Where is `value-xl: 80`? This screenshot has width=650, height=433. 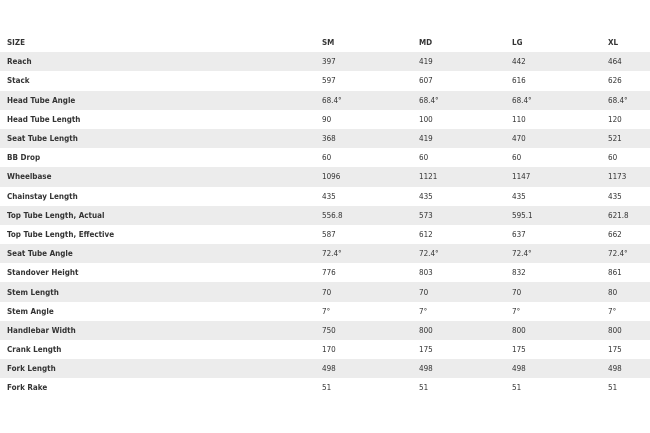
value-xl: 80 is located at coordinates (613, 292).